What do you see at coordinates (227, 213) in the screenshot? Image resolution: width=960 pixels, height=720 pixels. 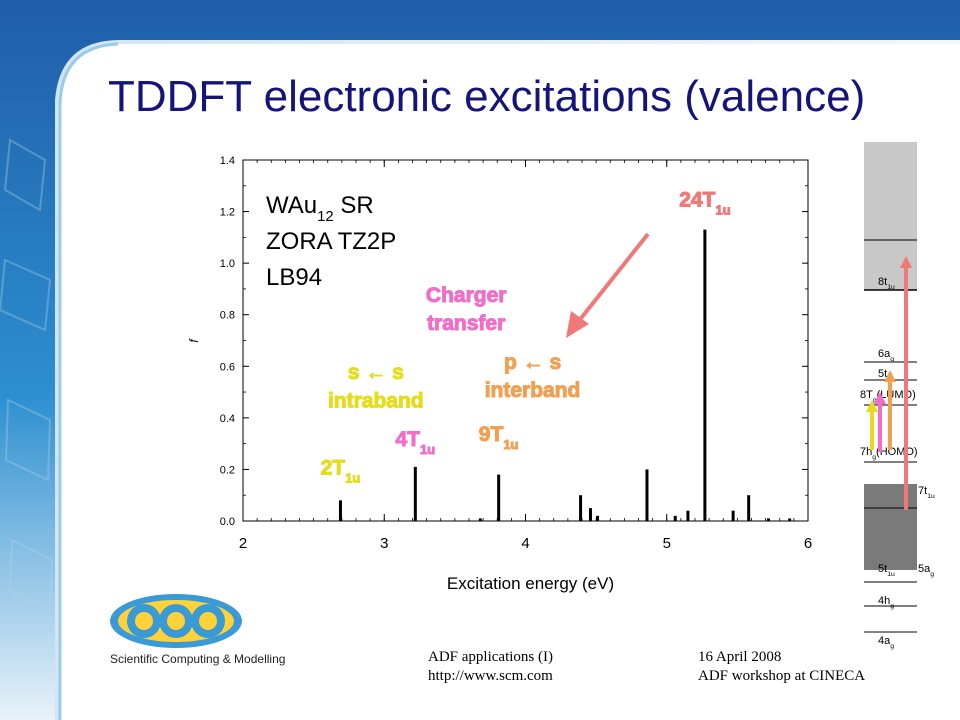 I see `y-tick-label: 1.2` at bounding box center [227, 213].